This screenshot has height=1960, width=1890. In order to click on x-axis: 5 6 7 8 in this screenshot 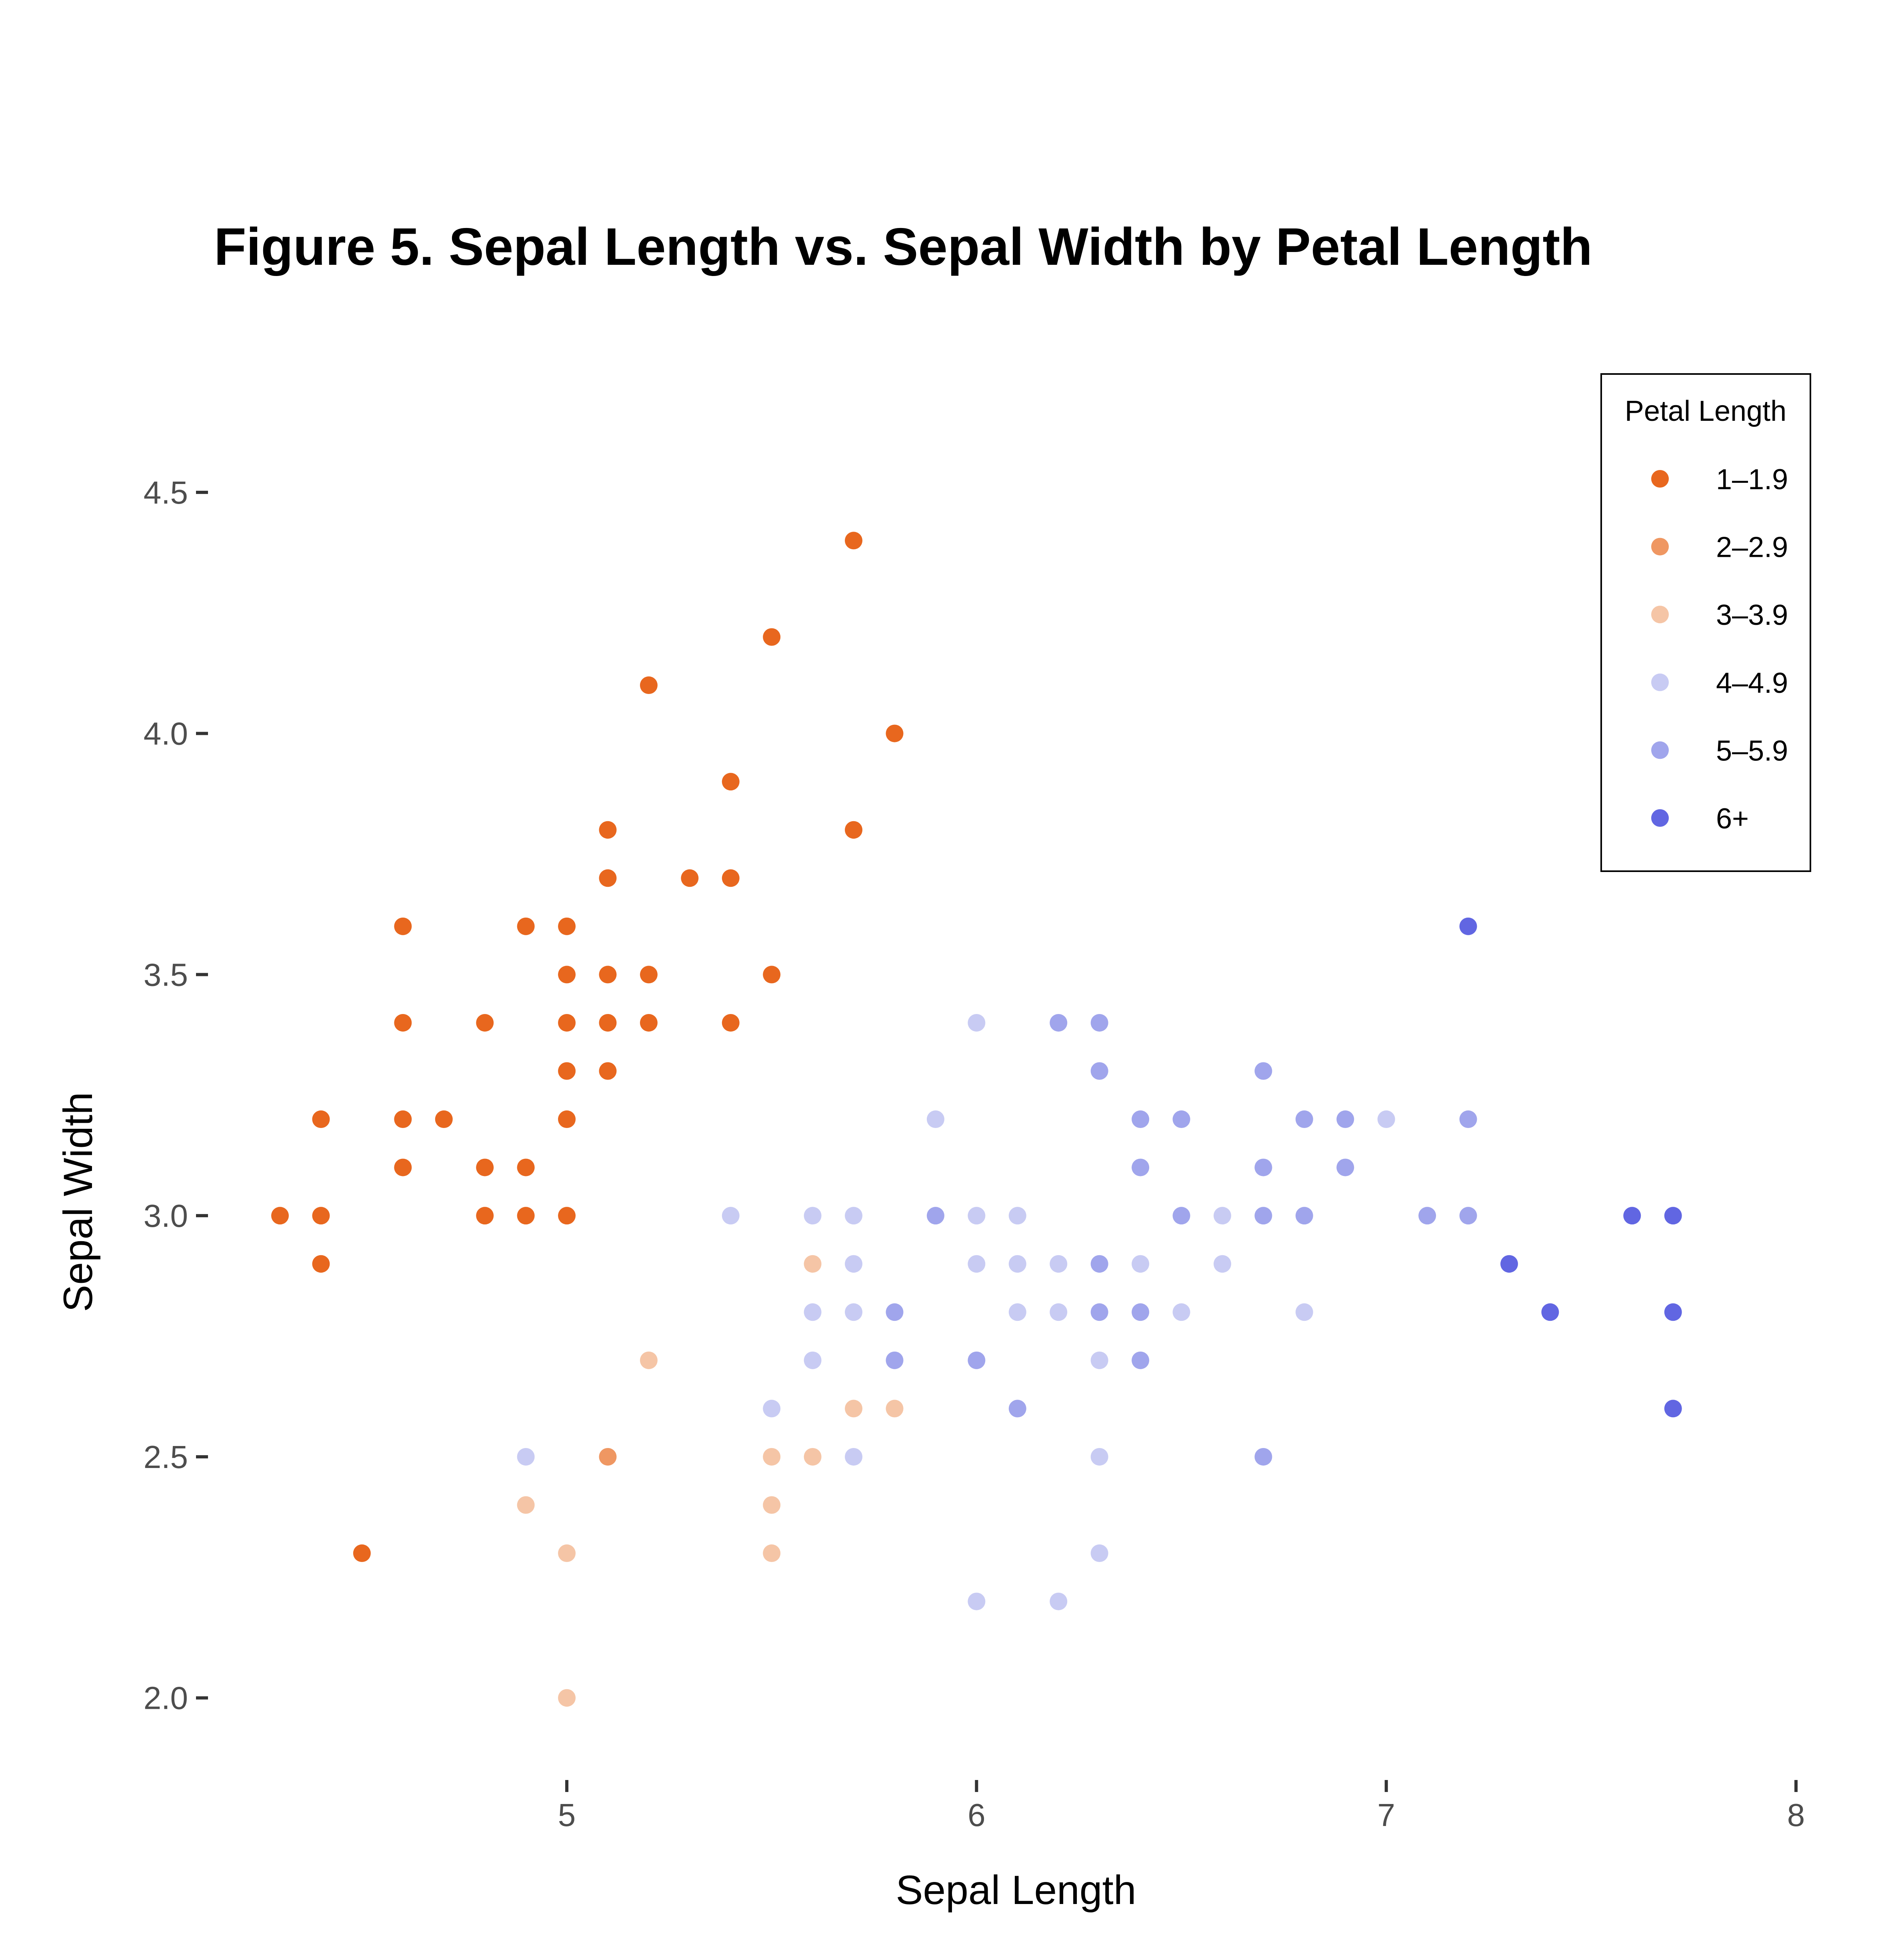, I will do `click(1181, 1806)`.